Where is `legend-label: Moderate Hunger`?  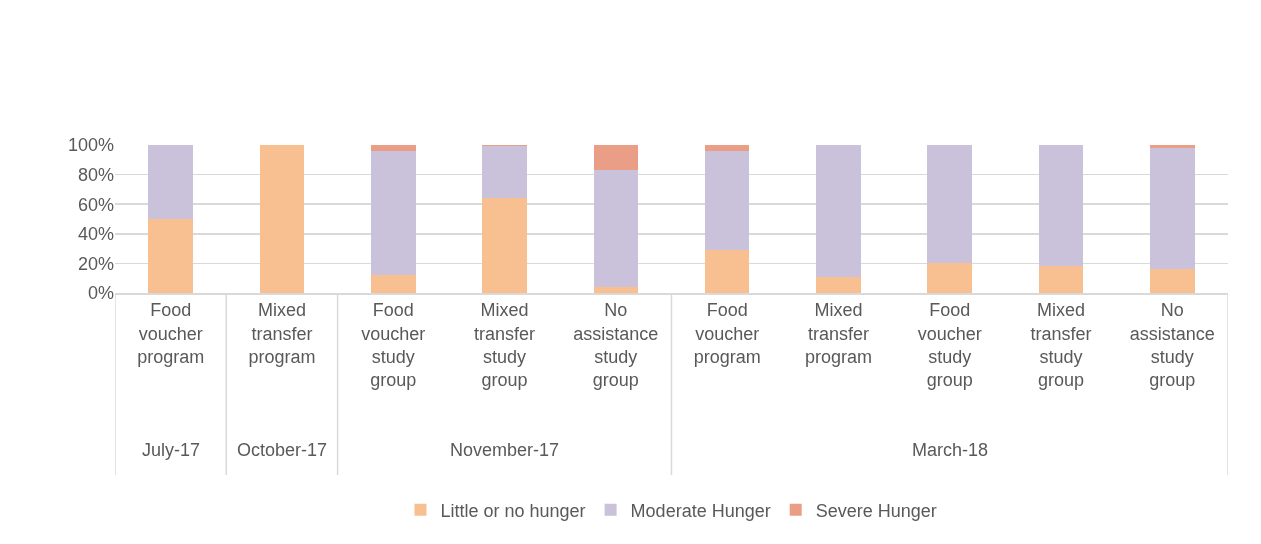 legend-label: Moderate Hunger is located at coordinates (700, 510).